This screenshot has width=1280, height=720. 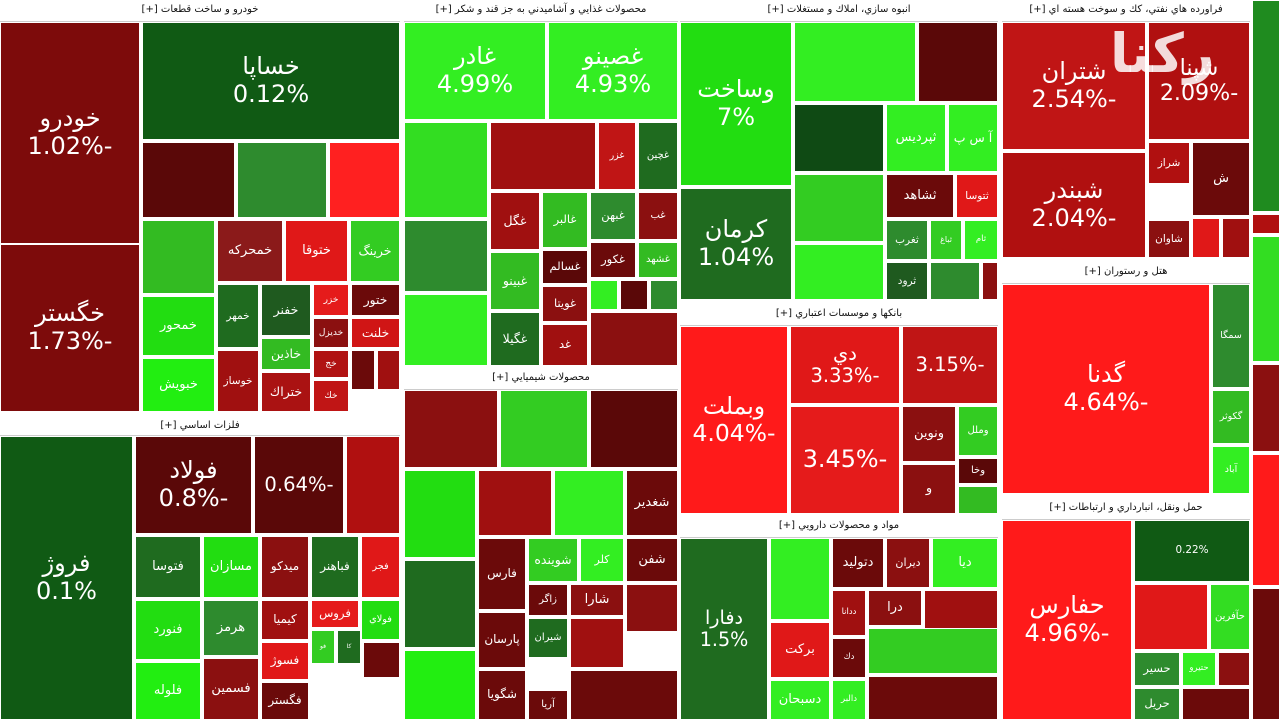 I want to click on tile-name: شوينده, so click(x=553, y=559).